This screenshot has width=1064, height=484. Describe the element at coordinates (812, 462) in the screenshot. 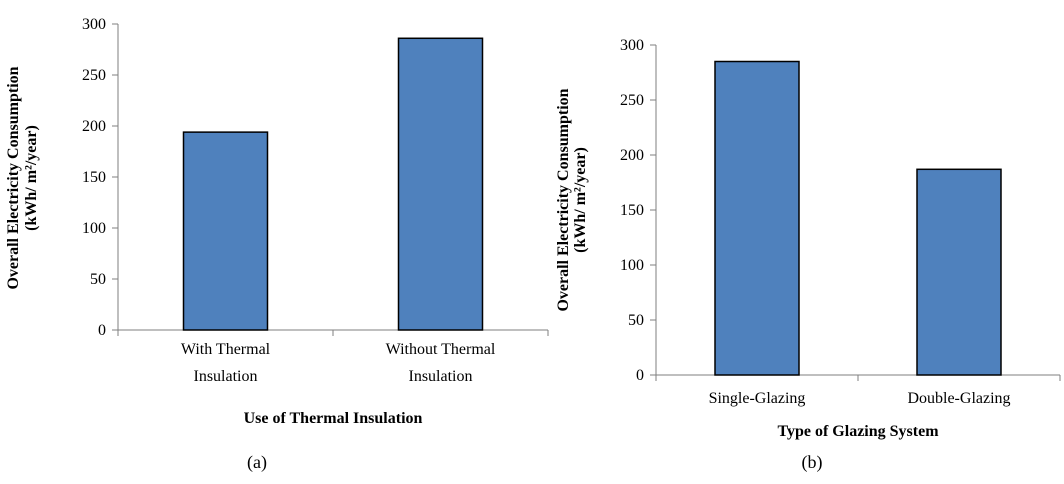

I see `panel-label: (b)` at that location.